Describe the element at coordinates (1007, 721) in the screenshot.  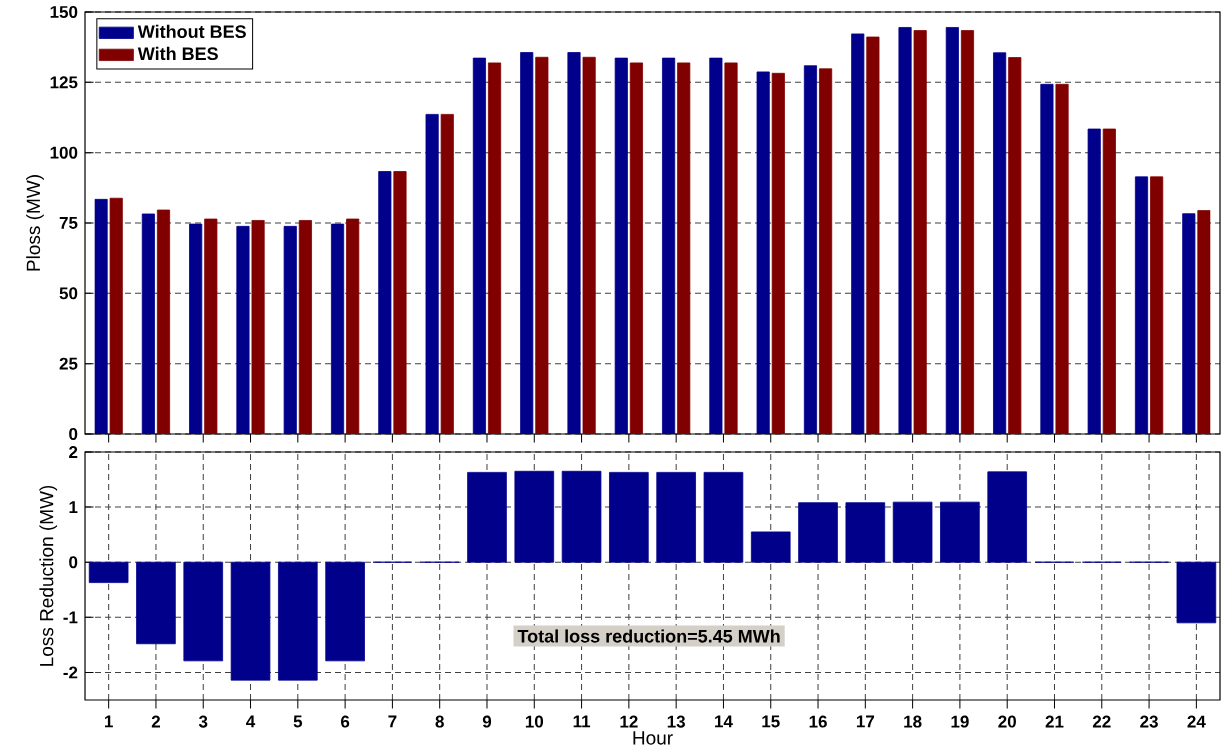
I see `x-tick-label: 20` at that location.